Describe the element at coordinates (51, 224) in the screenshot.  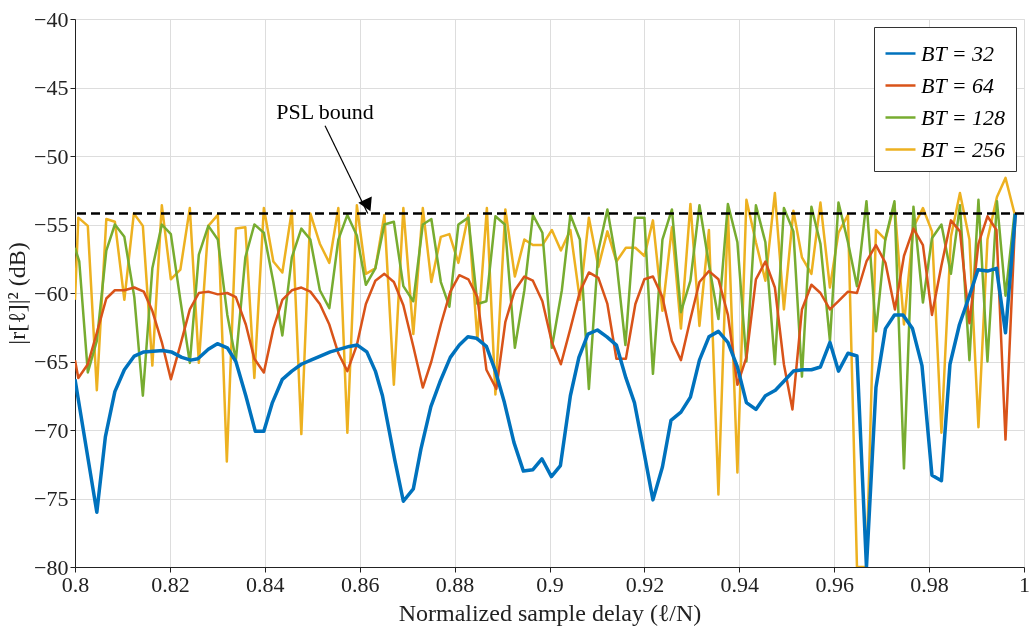
I see `y-tick-label: −55` at that location.